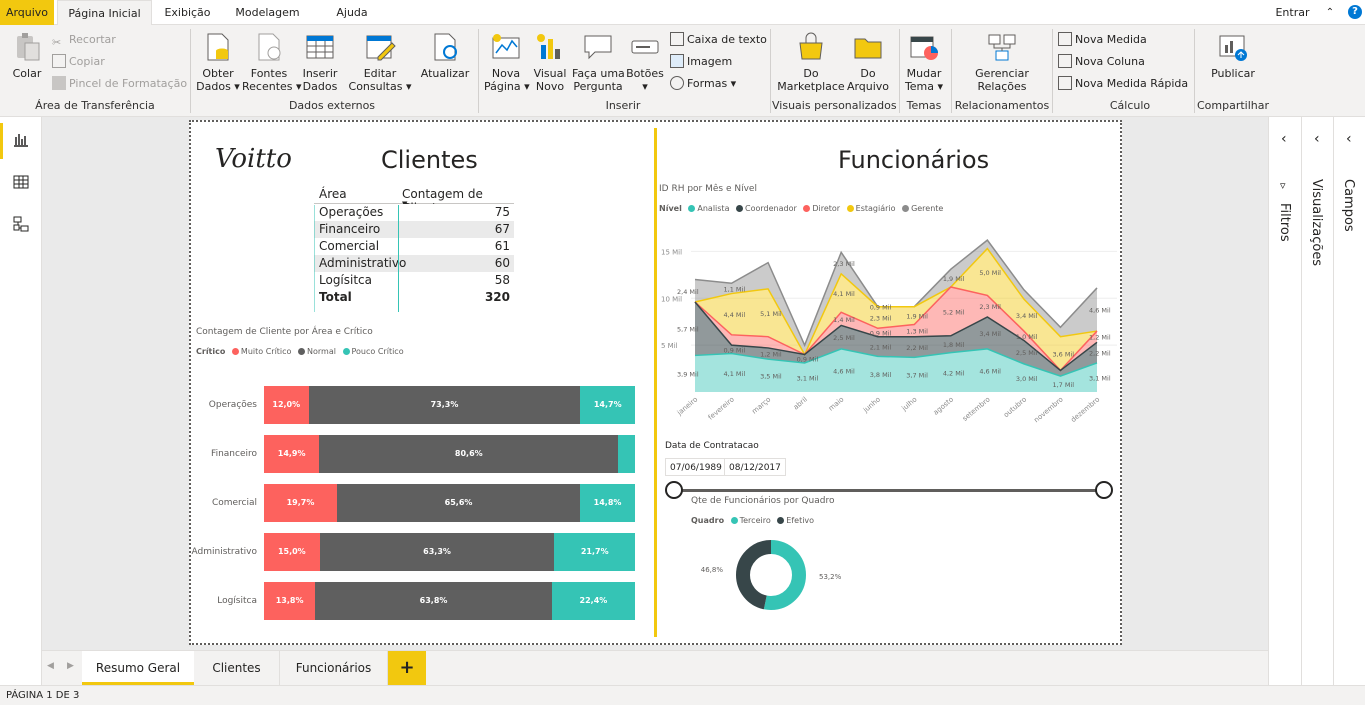 The height and width of the screenshot is (705, 1365). What do you see at coordinates (300, 503) in the screenshot?
I see `bar-segment: 19,7%` at bounding box center [300, 503].